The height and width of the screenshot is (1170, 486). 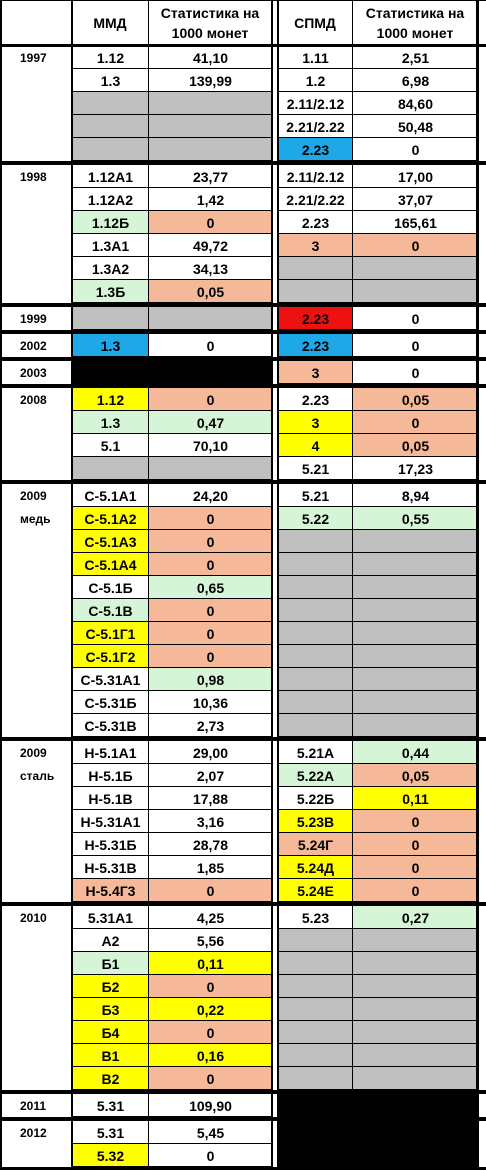 What do you see at coordinates (210, 752) in the screenshot?
I see `mmd-stat: 29,00` at bounding box center [210, 752].